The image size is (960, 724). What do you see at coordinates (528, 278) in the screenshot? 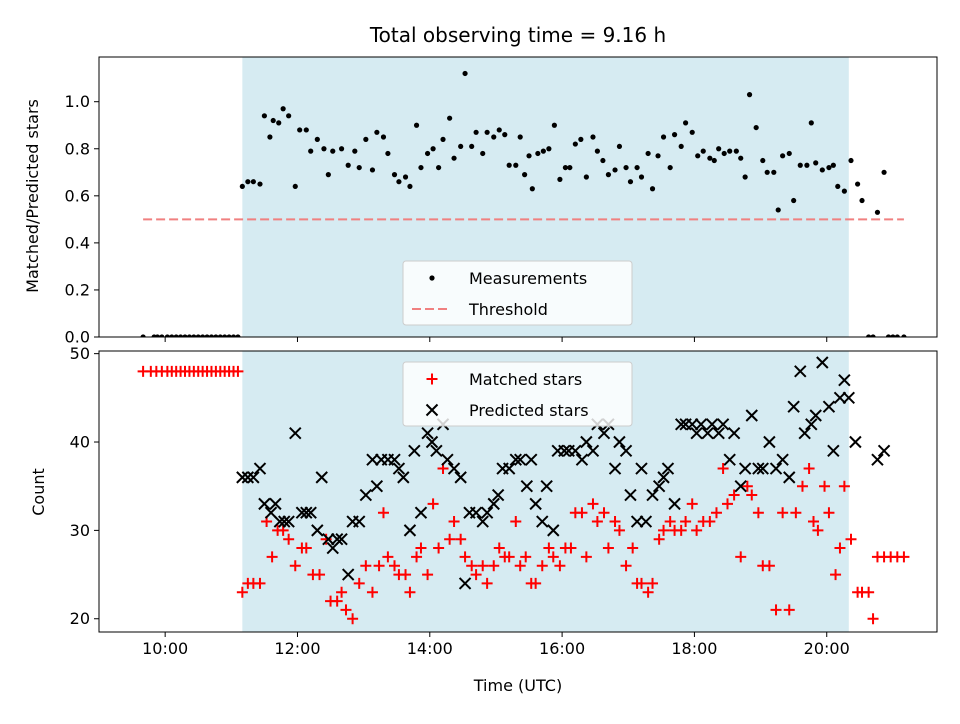
I see `legend-label: Measurements` at bounding box center [528, 278].